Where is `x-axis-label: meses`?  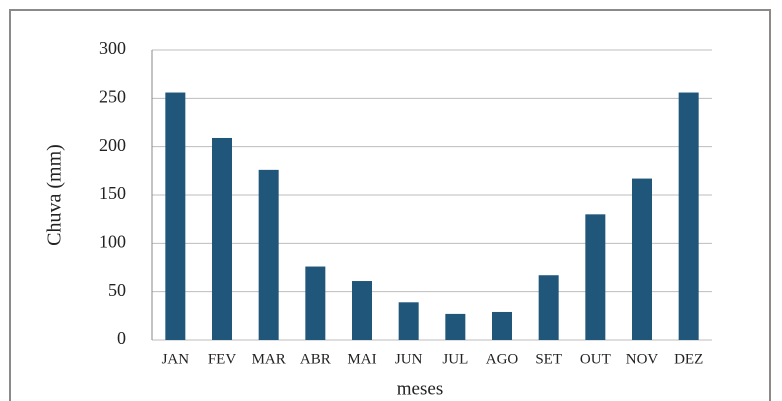 x-axis-label: meses is located at coordinates (420, 388).